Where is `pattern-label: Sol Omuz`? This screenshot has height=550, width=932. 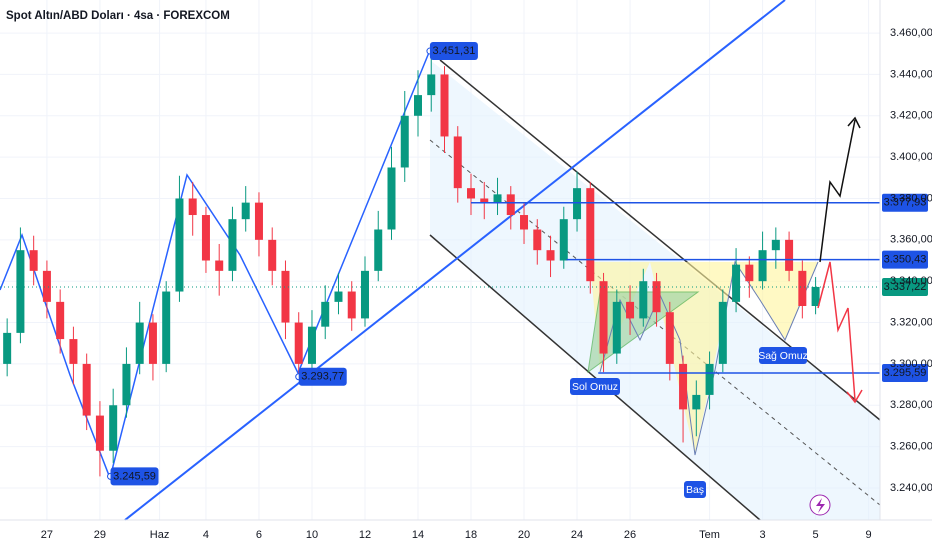 pattern-label: Sol Omuz is located at coordinates (595, 387).